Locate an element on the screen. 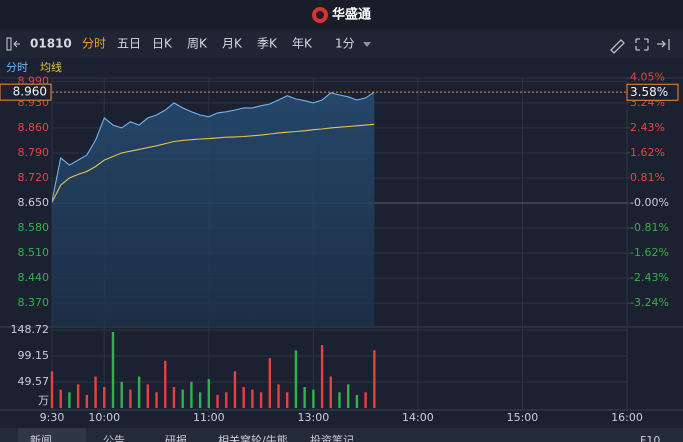 The image size is (683, 442). bottom-tab-bar is located at coordinates (341, 435).